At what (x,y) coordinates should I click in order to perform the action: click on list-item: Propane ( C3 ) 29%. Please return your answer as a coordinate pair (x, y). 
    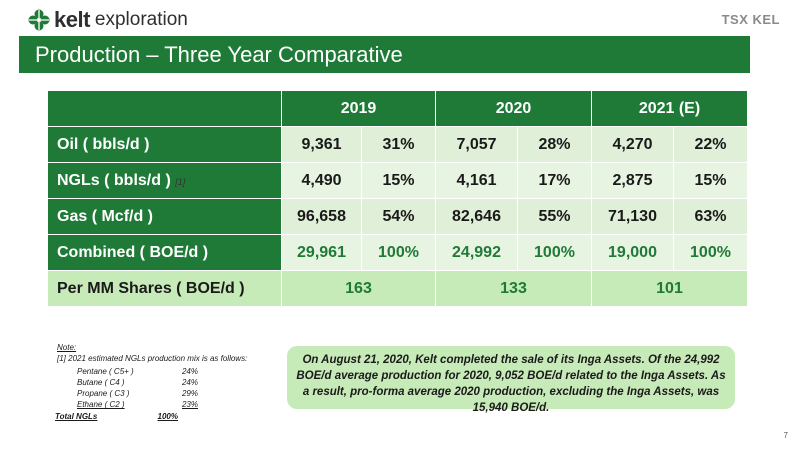
    Looking at the image, I should click on (137, 393).